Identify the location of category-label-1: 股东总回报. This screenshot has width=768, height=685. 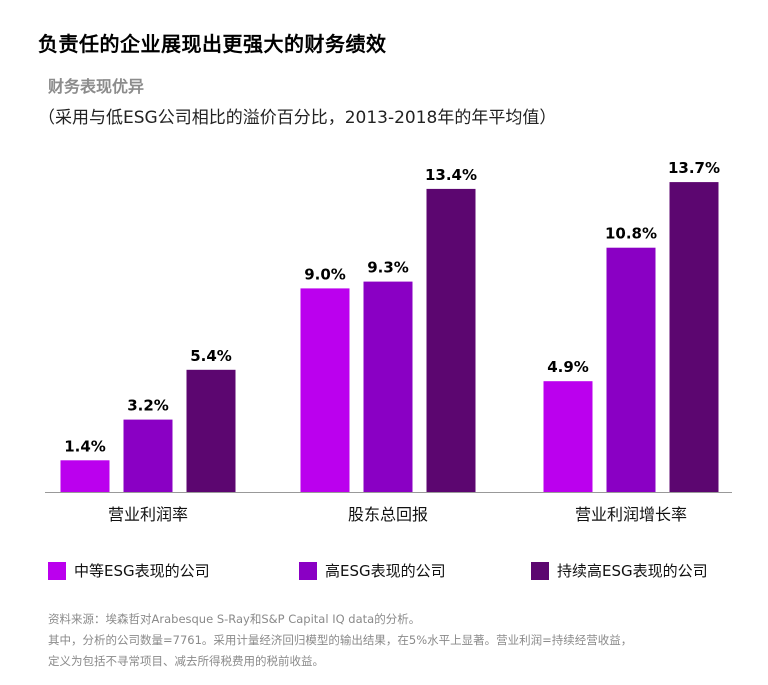
(388, 514).